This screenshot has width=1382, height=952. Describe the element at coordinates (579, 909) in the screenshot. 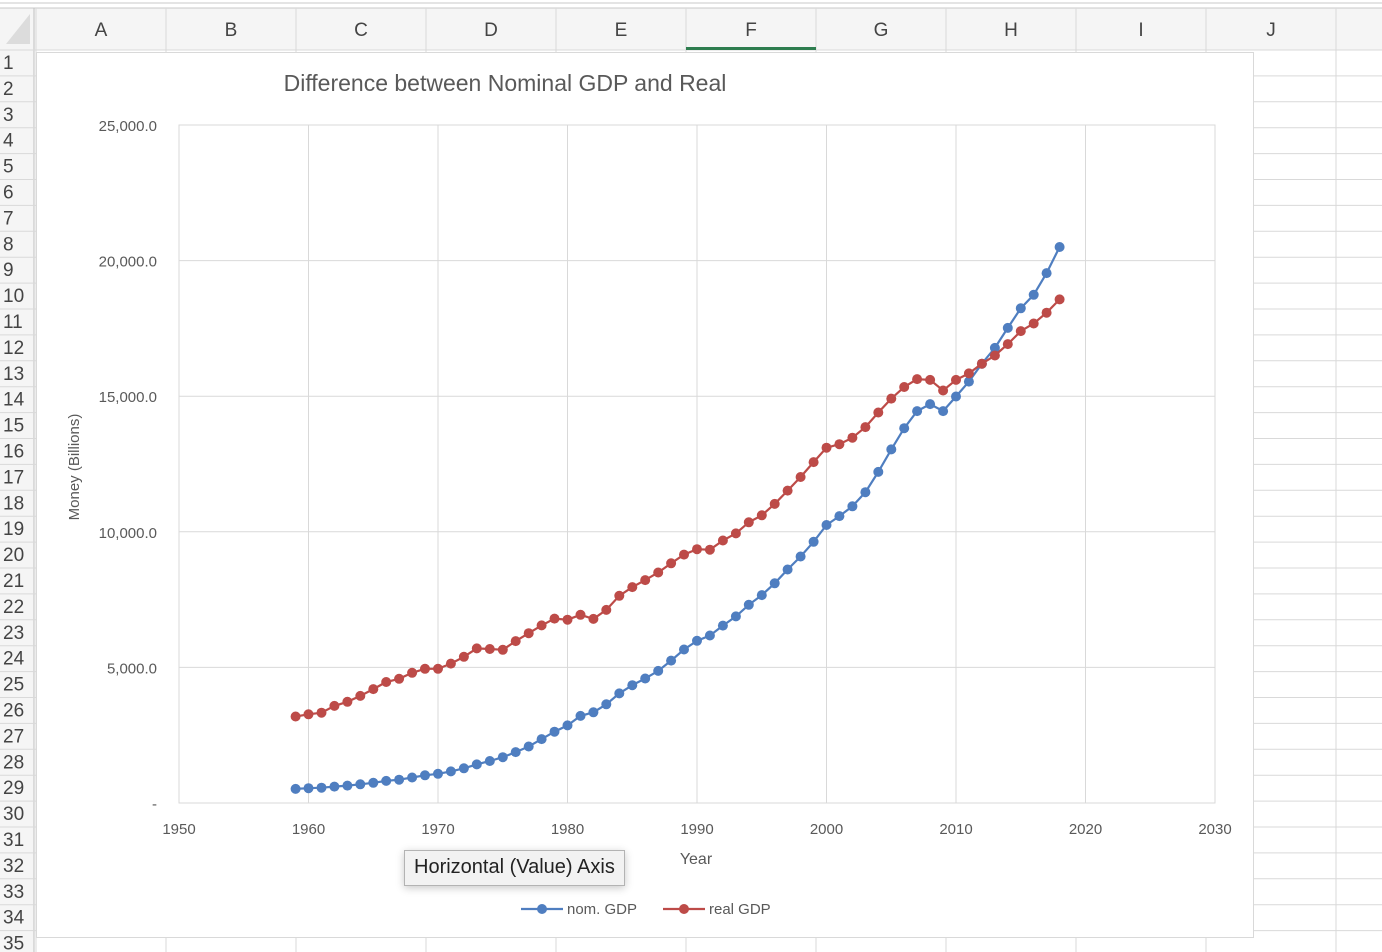

I see `legend-item: nom. GDP` at that location.